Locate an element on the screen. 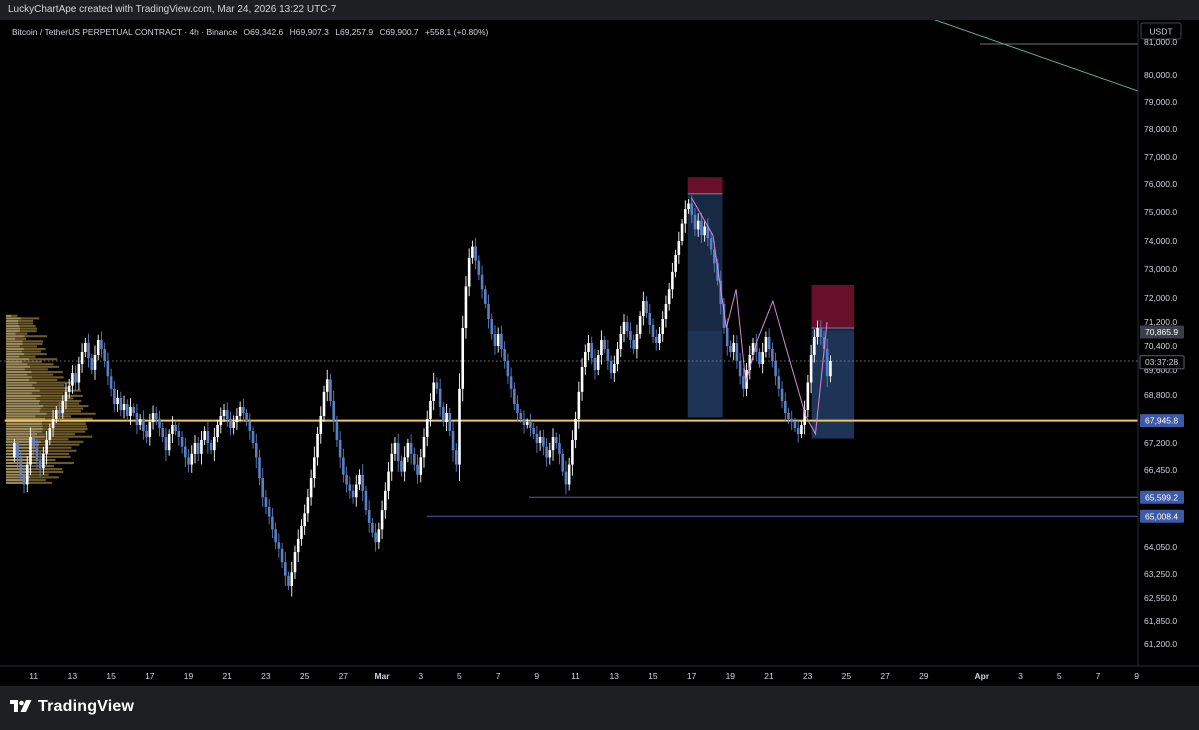 Image resolution: width=1199 pixels, height=730 pixels. time-tick-label: 9 is located at coordinates (1136, 676).